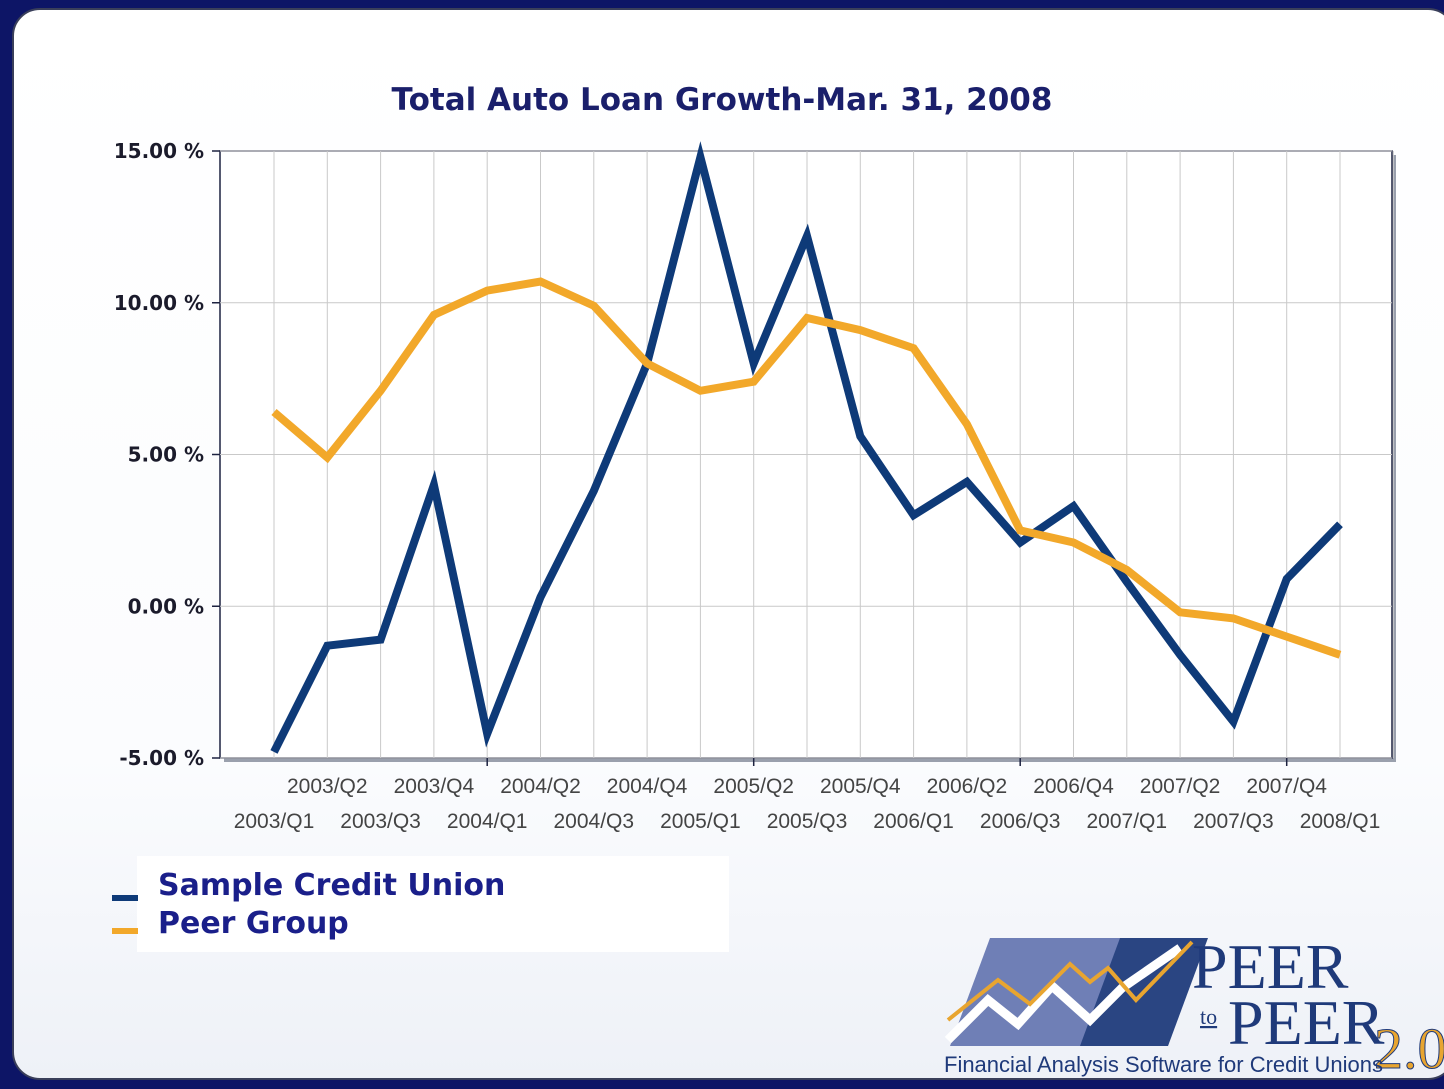 The image size is (1444, 1089). Describe the element at coordinates (913, 821) in the screenshot. I see `x-tick-label: 2006/Q1` at that location.